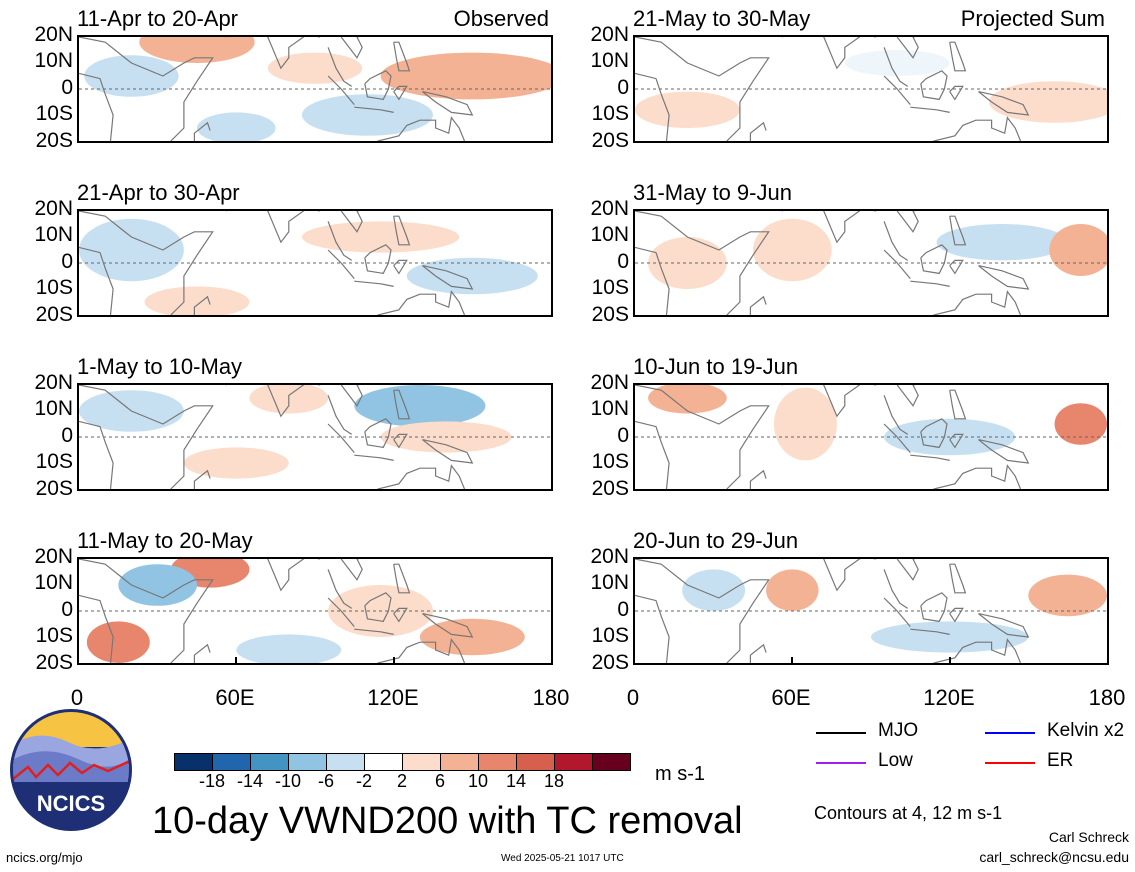 The height and width of the screenshot is (872, 1135). What do you see at coordinates (44, 857) in the screenshot?
I see `site-url: ncics.org/mjo` at bounding box center [44, 857].